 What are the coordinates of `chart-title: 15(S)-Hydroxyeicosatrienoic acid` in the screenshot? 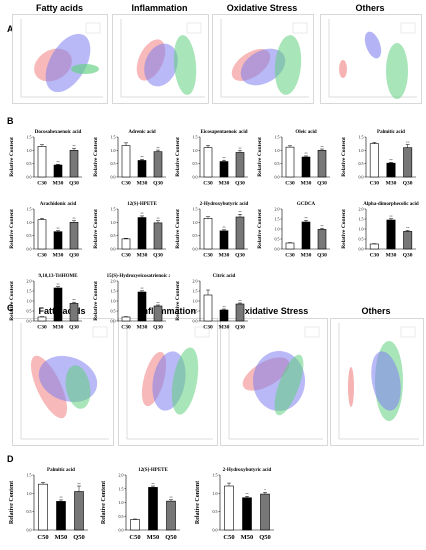 It's located at (138, 276).